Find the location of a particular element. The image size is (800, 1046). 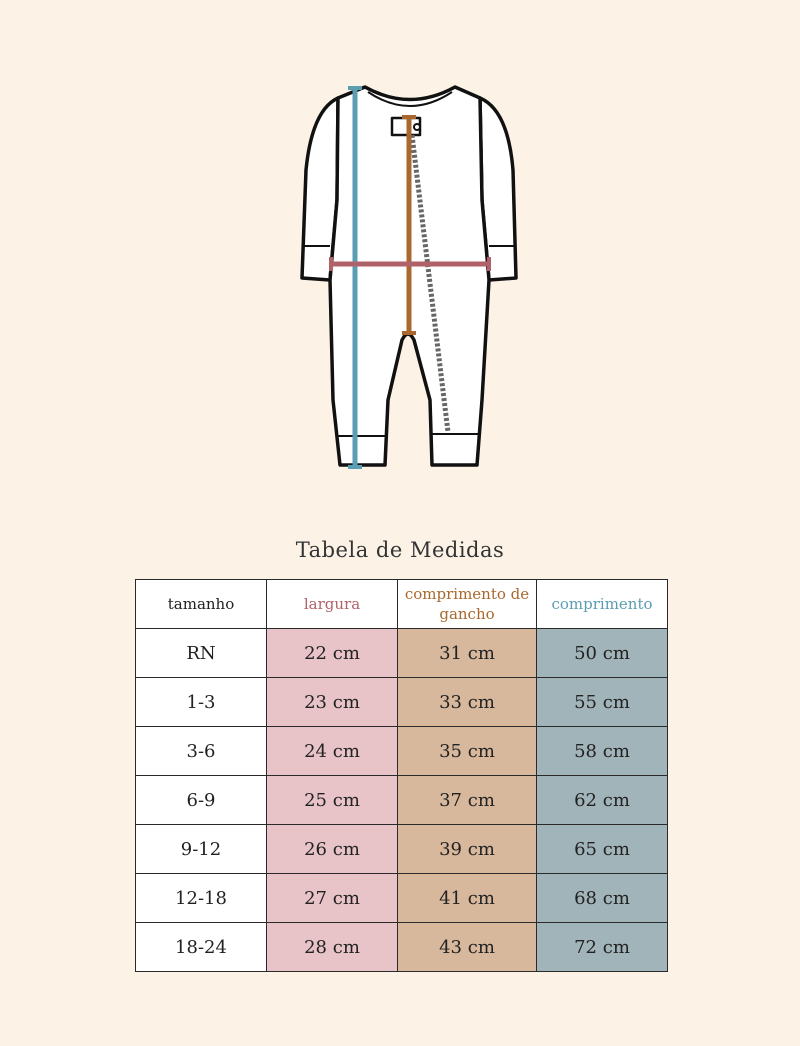

size-cell: 18-24 is located at coordinates (201, 947).